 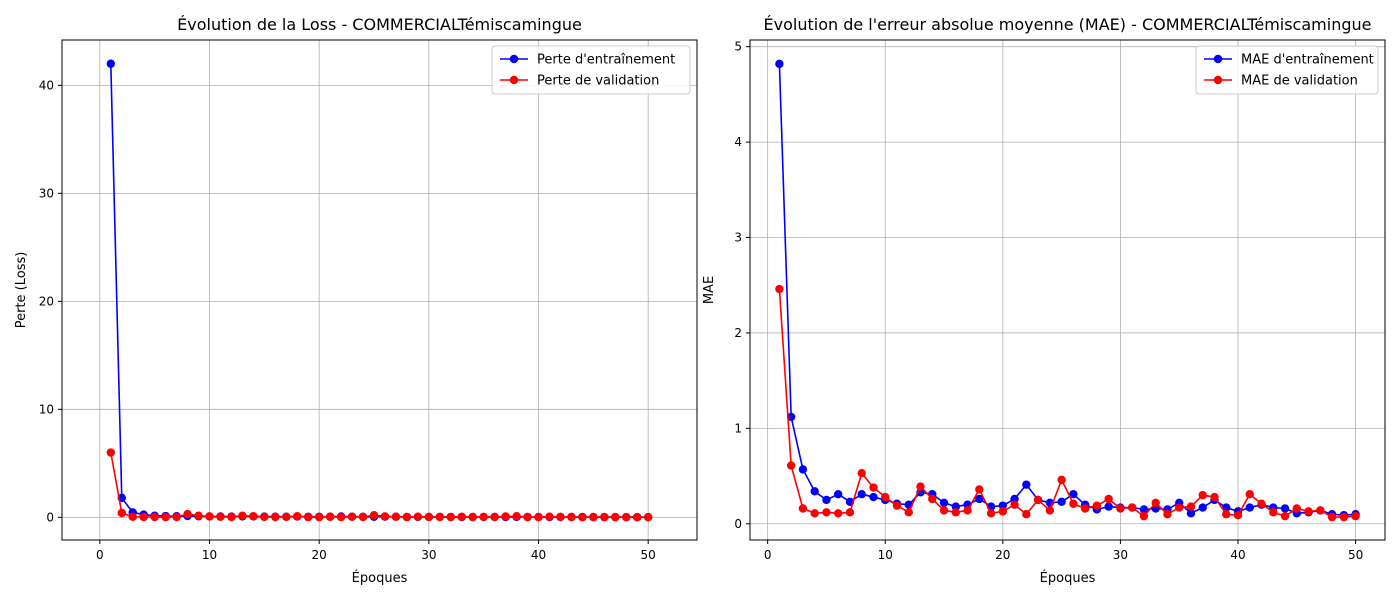 What do you see at coordinates (738, 333) in the screenshot?
I see `y-tick-label: 2` at bounding box center [738, 333].